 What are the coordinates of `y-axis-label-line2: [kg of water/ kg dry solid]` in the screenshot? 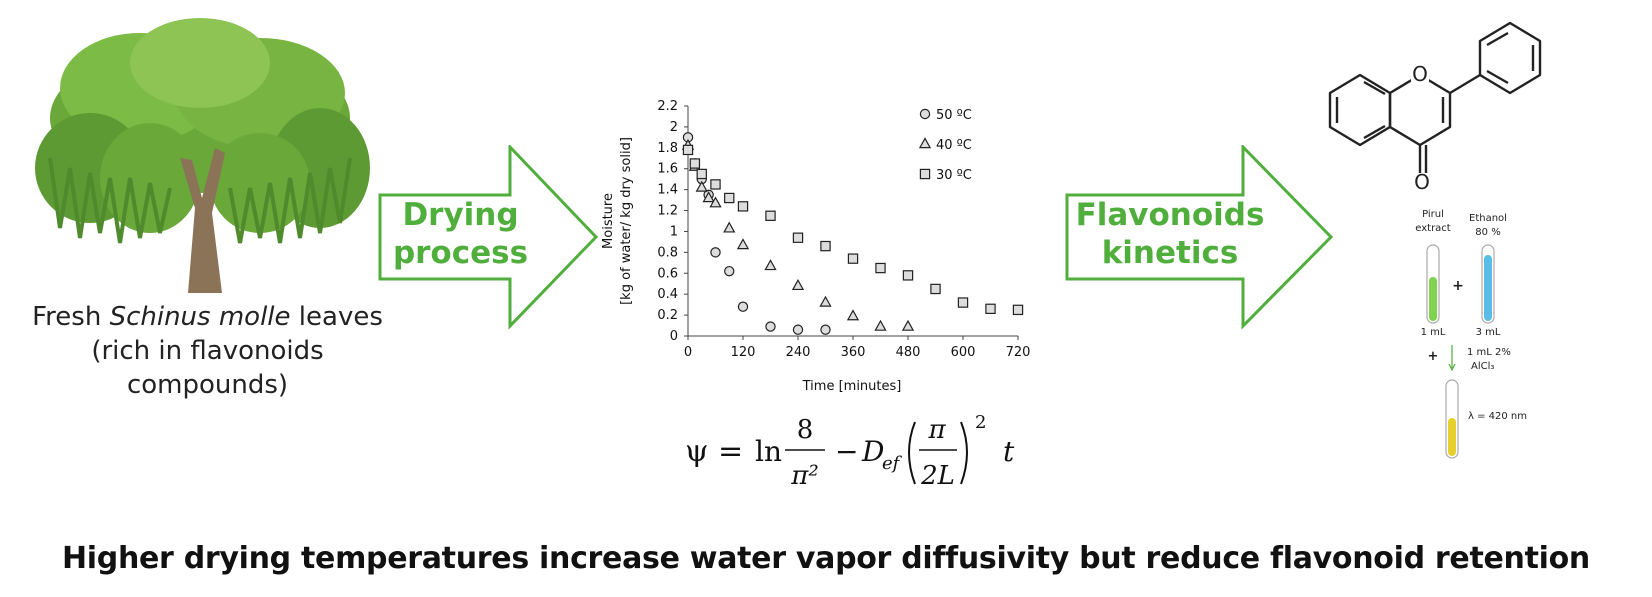 It's located at (626, 221).